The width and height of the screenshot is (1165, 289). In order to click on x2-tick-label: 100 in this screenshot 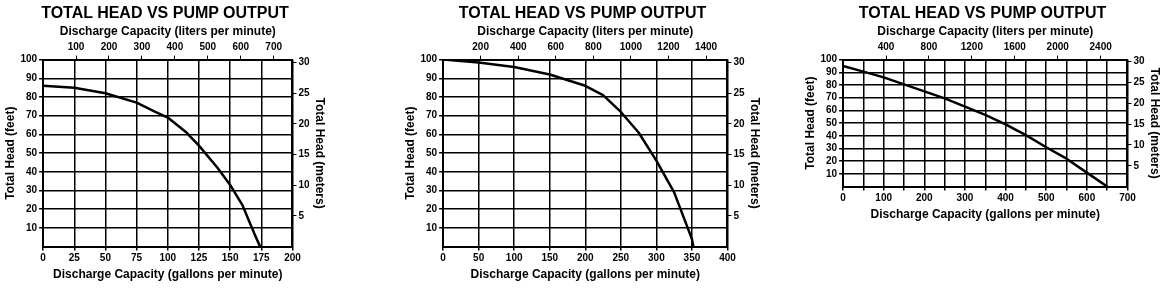, I will do `click(76, 47)`.